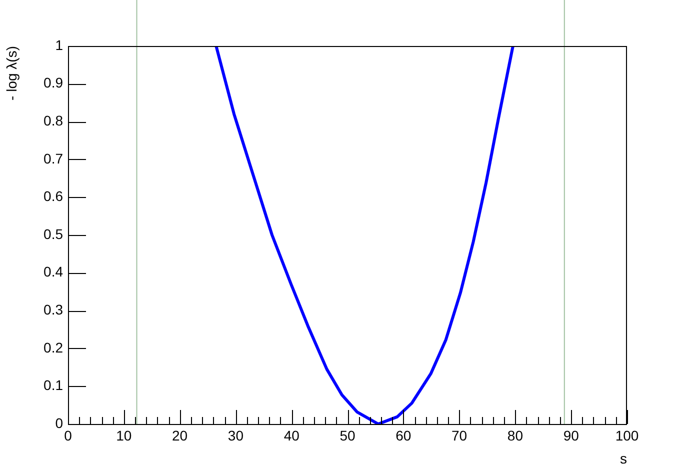 The height and width of the screenshot is (472, 696). What do you see at coordinates (54, 272) in the screenshot?
I see `y-tick-label: 0.4` at bounding box center [54, 272].